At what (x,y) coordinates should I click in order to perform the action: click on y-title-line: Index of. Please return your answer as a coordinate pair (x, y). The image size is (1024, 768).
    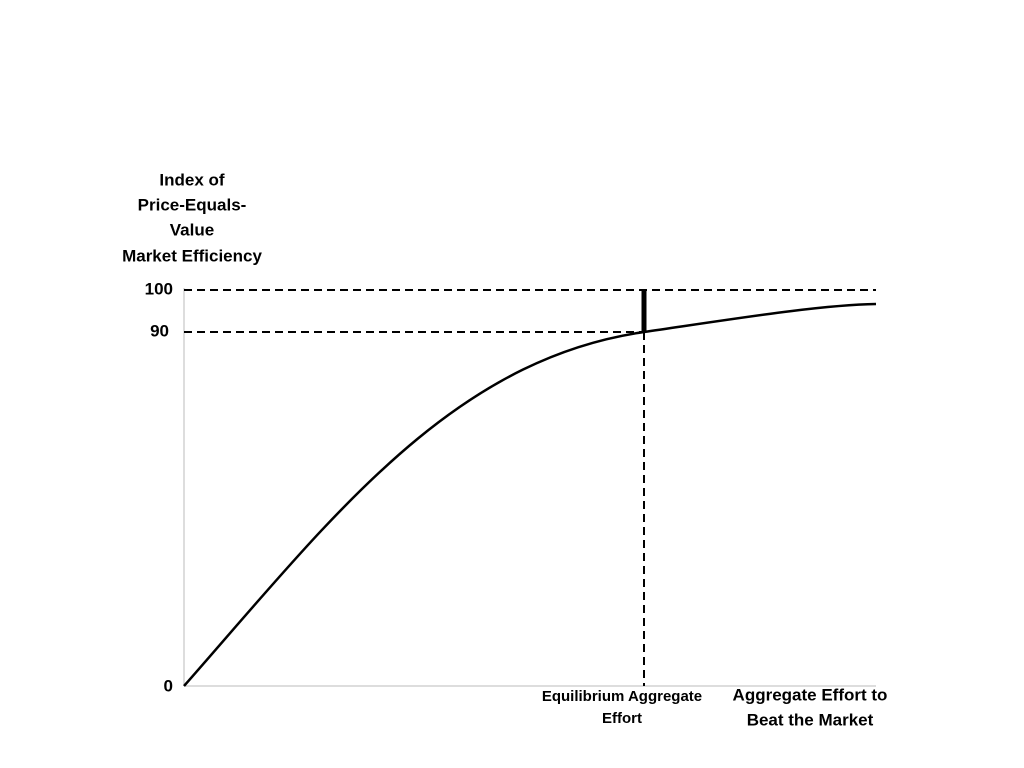
    Looking at the image, I should click on (192, 179).